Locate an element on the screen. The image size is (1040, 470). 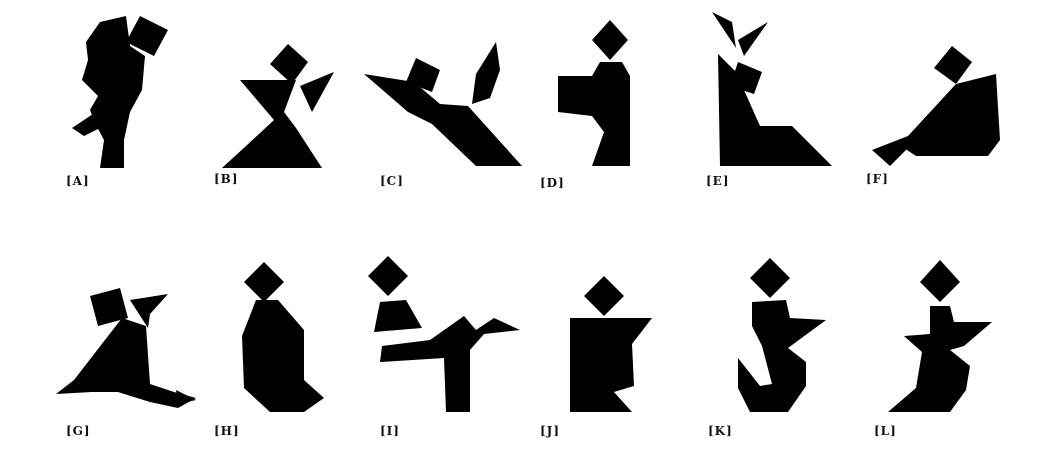
tangram-figure-j is located at coordinates (611, 344).